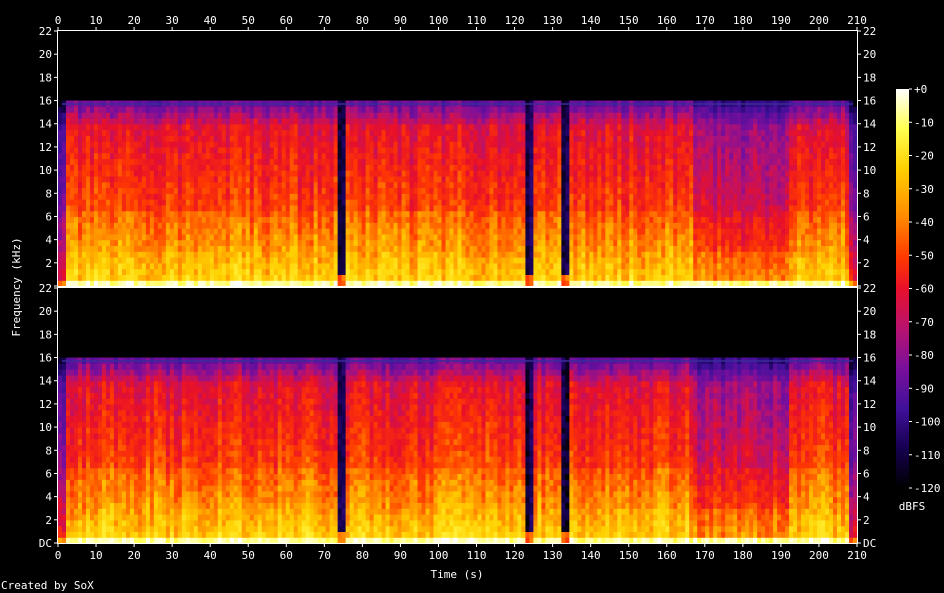 The image size is (944, 593). I want to click on x-tick-label-top: 160, so click(667, 20).